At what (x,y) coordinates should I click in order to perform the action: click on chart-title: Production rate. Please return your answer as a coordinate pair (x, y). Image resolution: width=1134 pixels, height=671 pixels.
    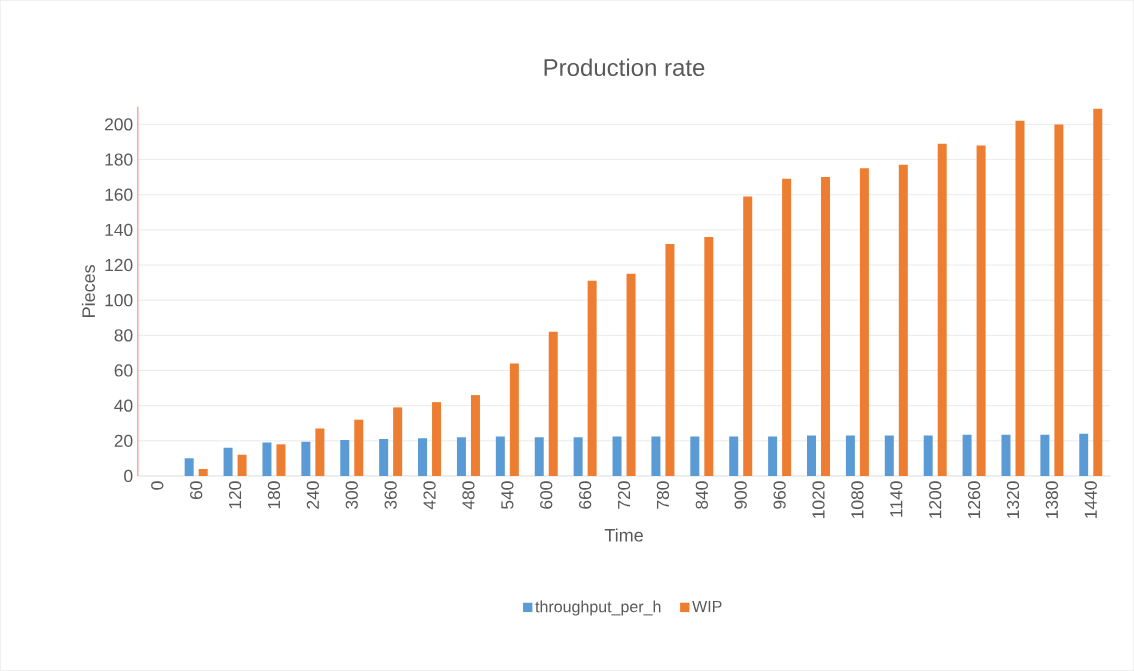
    Looking at the image, I should click on (624, 67).